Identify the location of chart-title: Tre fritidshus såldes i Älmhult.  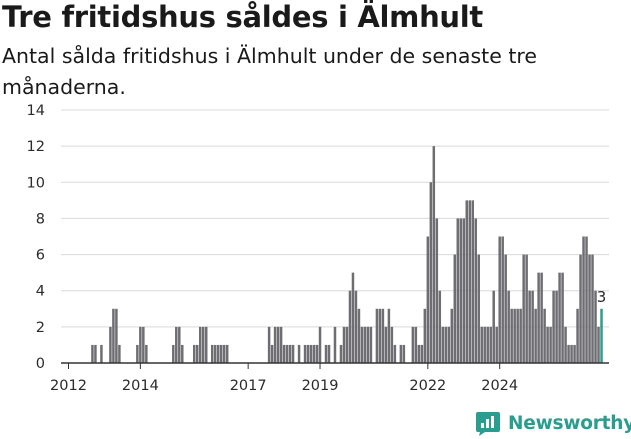
(242, 17).